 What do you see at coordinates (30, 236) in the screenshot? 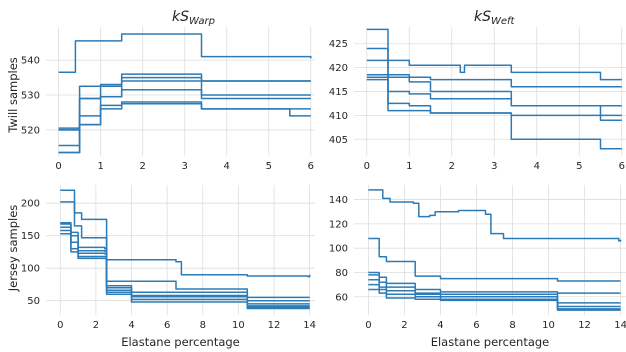
I see `y-tick-label: 150` at bounding box center [30, 236].